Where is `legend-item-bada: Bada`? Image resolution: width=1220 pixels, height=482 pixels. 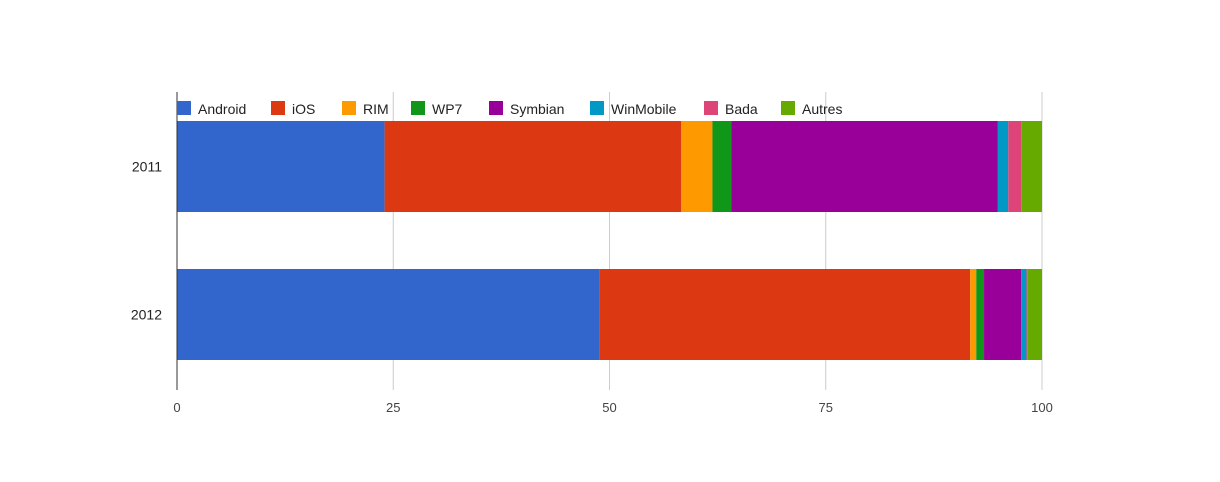
legend-item-bada: Bada is located at coordinates (731, 109).